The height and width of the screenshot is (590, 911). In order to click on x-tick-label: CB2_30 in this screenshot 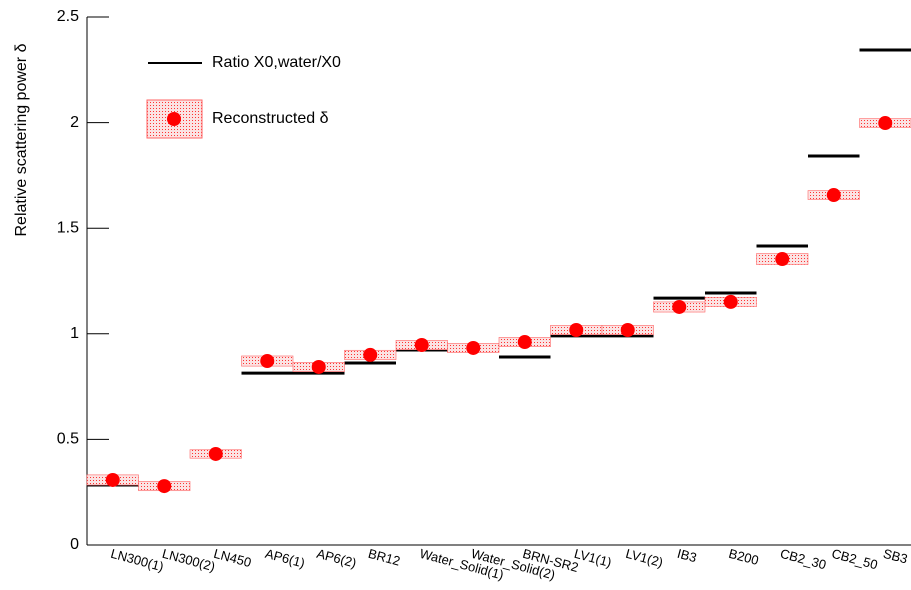, I will do `click(803, 559)`.